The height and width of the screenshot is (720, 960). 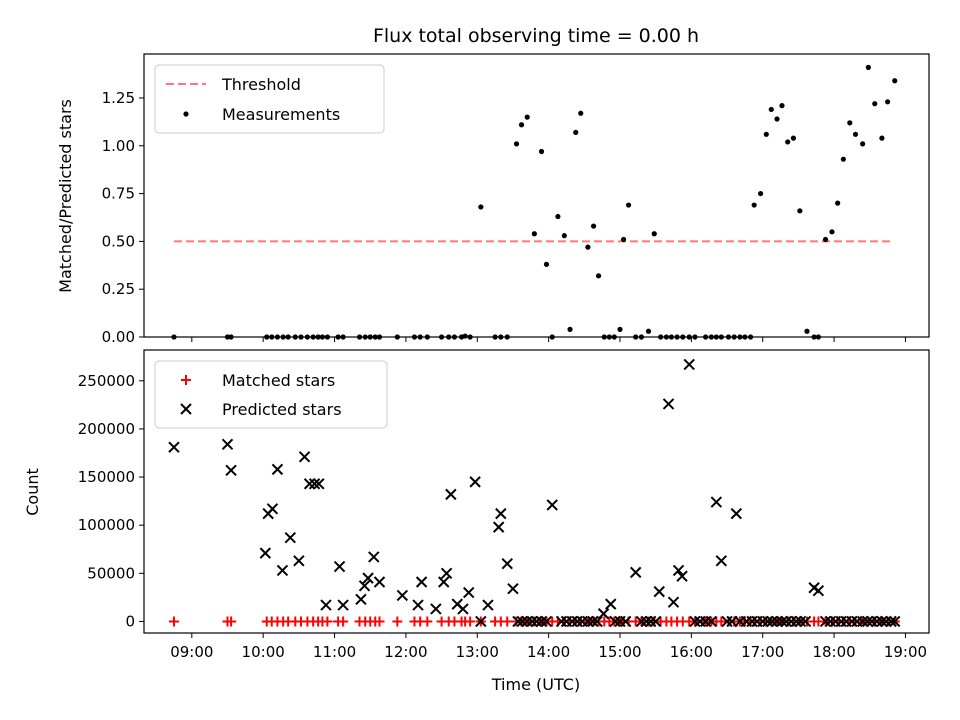 What do you see at coordinates (118, 289) in the screenshot?
I see `top-y-tick-label: 0.25` at bounding box center [118, 289].